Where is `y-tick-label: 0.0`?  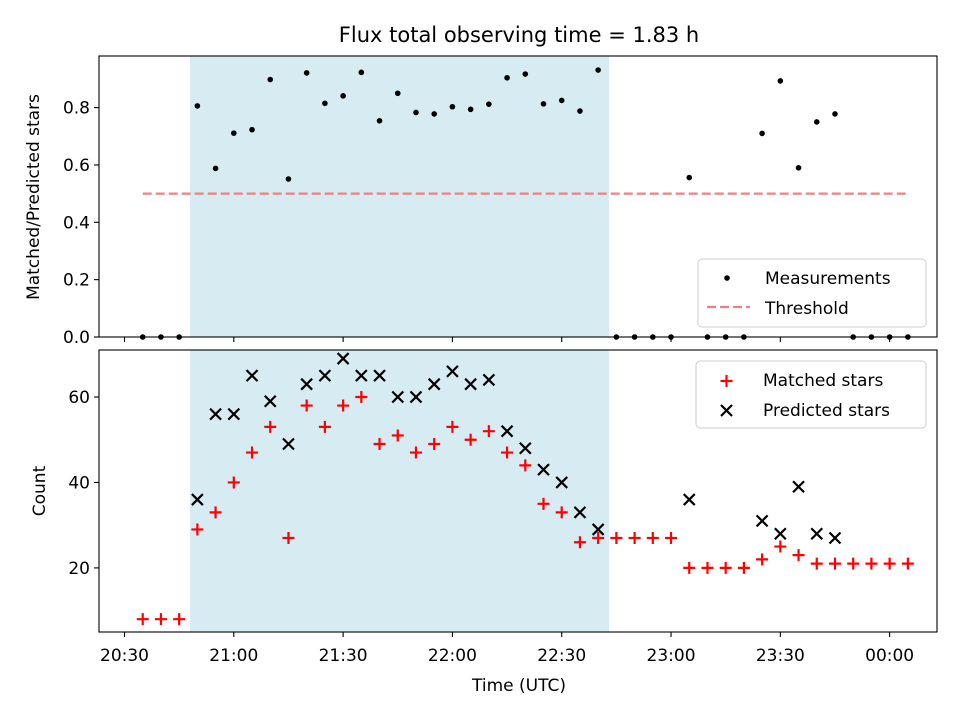
y-tick-label: 0.0 is located at coordinates (76, 338).